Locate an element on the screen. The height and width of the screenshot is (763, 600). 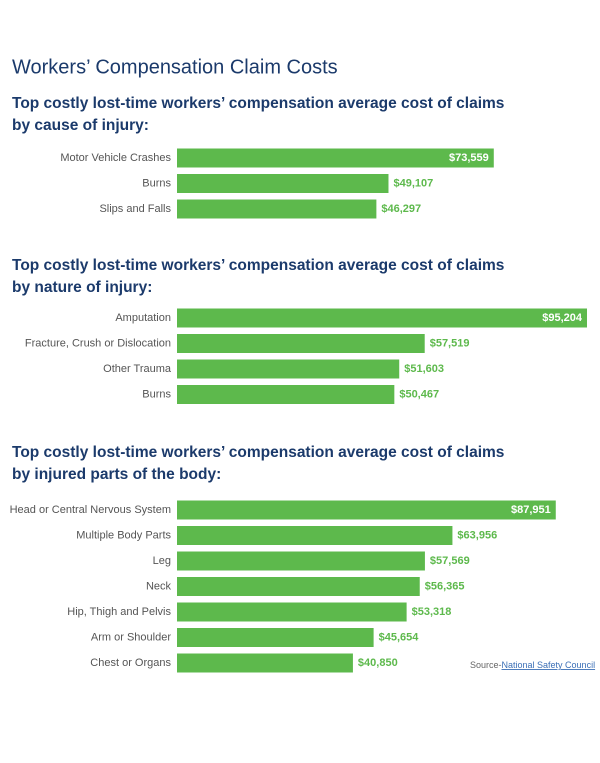
page-title: Workers’ Compensation Claim Costs is located at coordinates (175, 67).